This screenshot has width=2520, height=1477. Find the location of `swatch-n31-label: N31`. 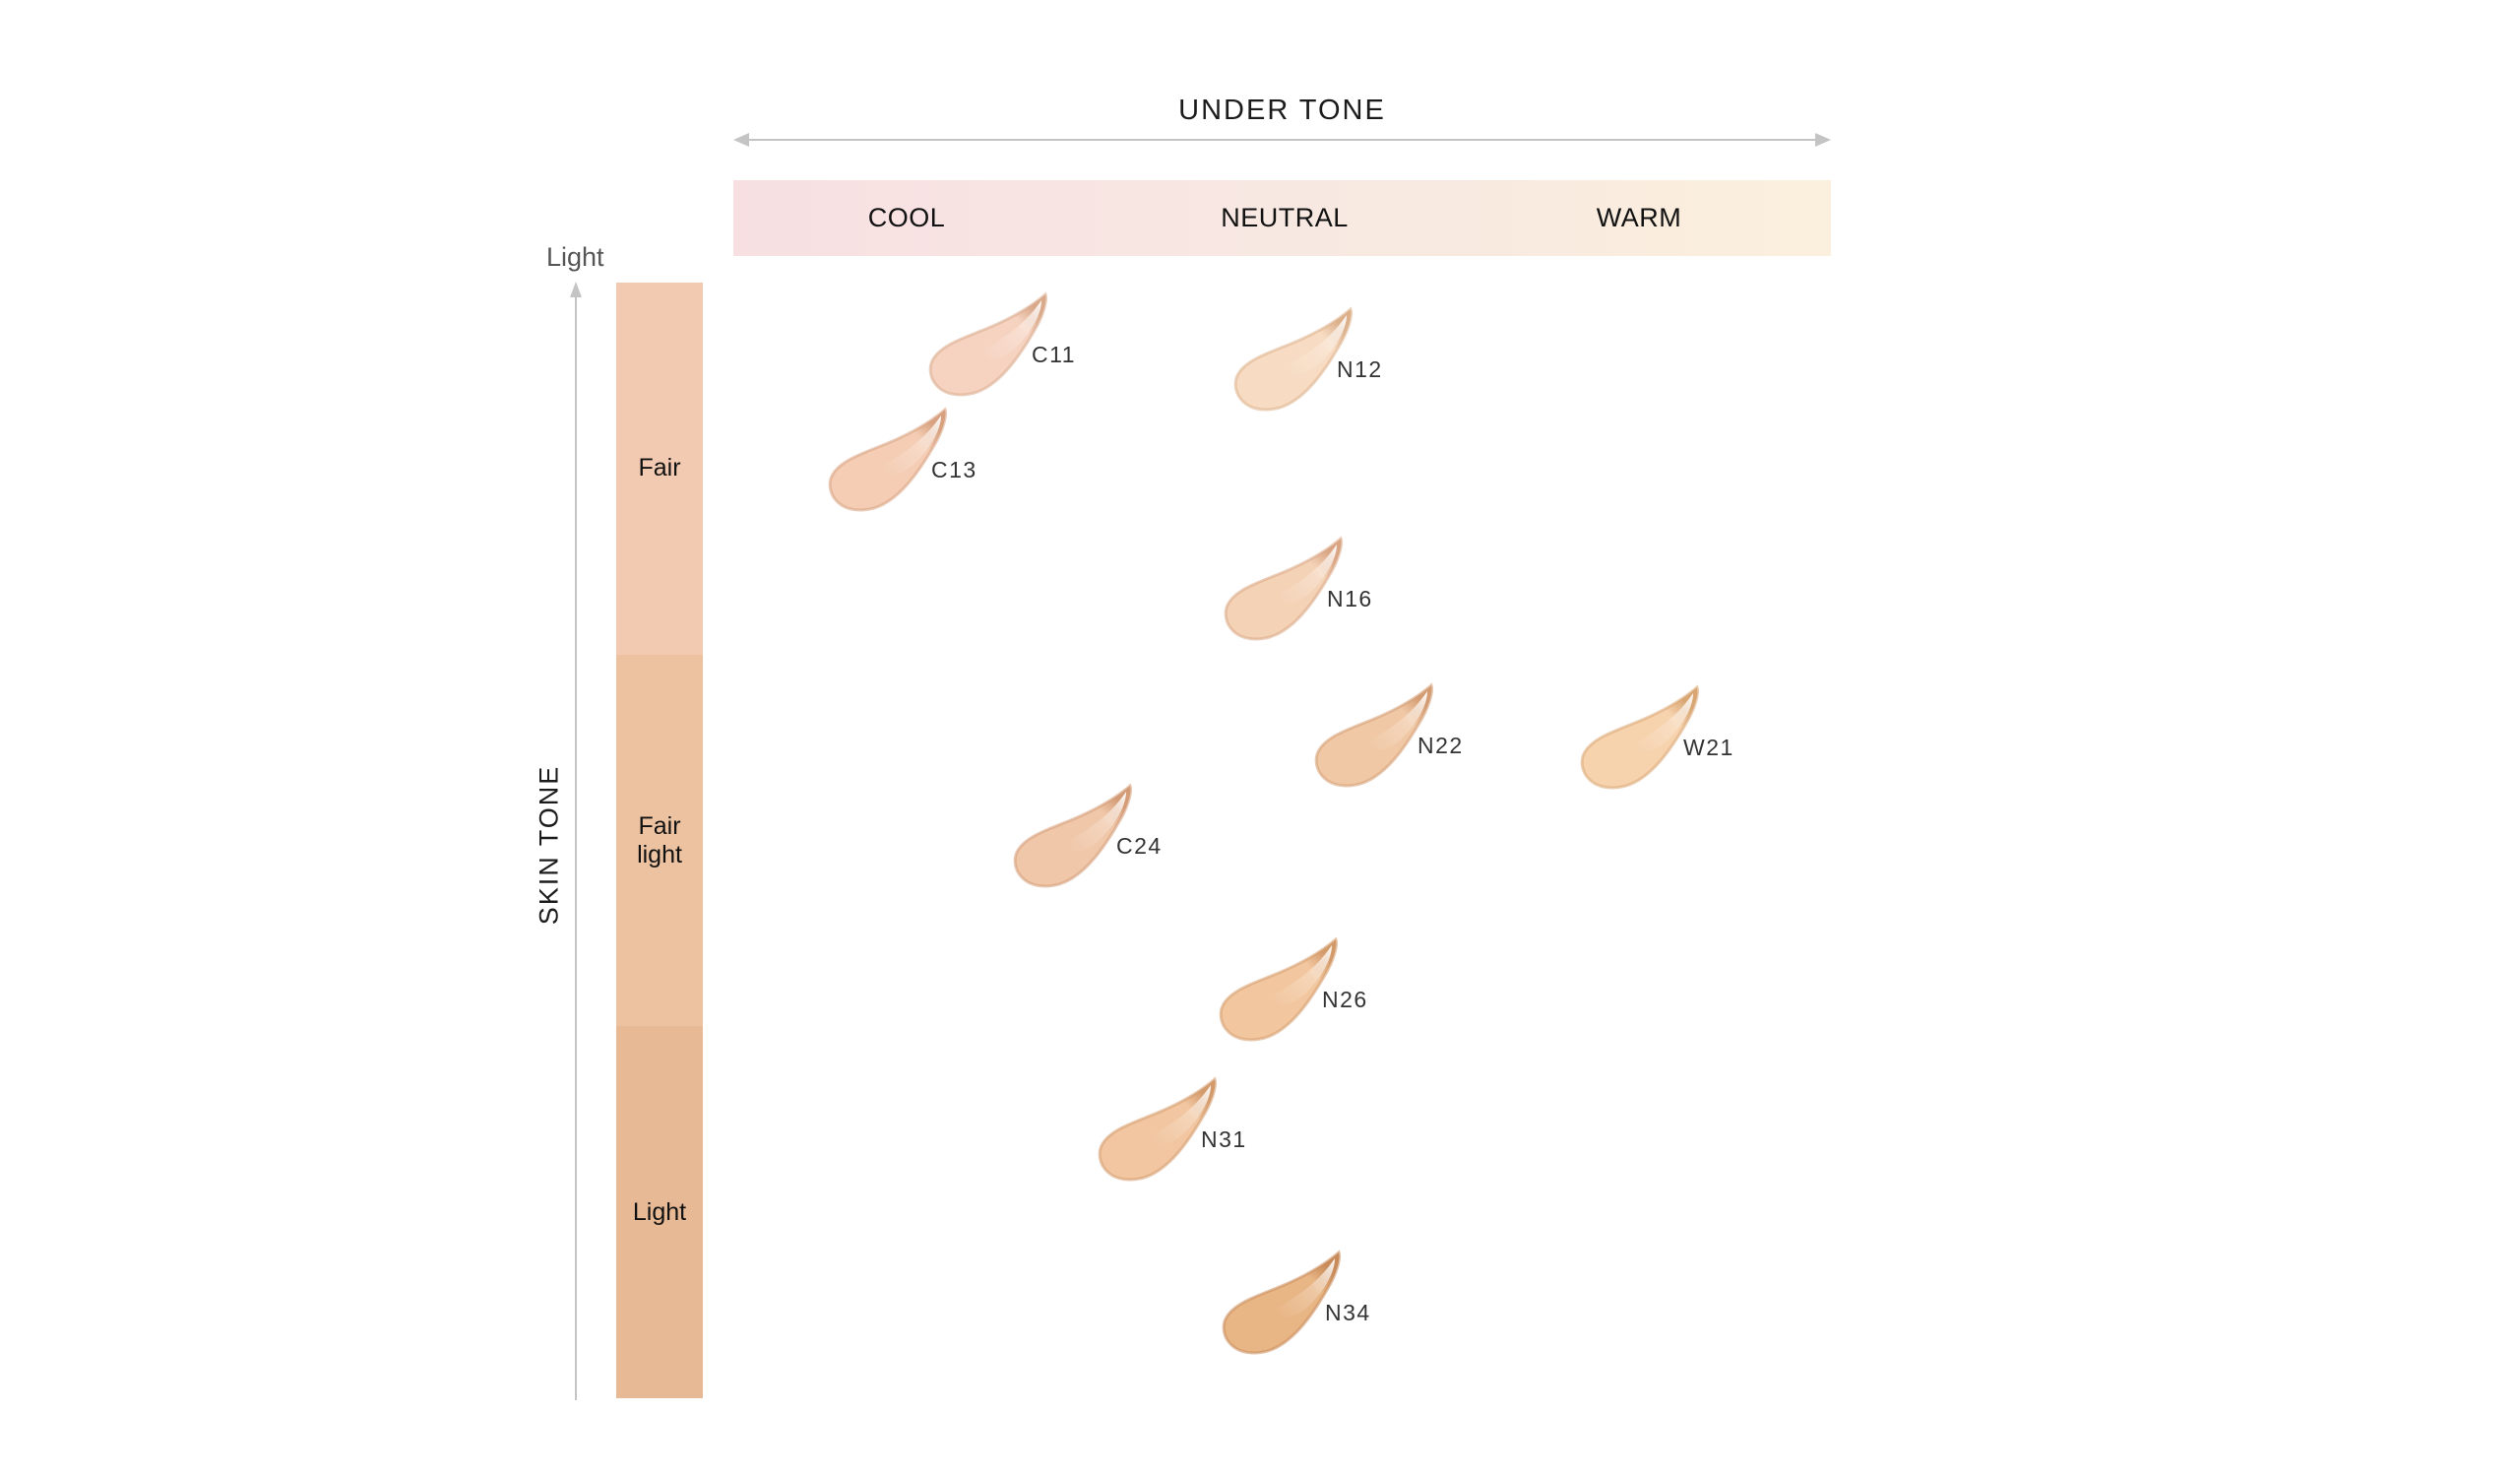

swatch-n31-label: N31 is located at coordinates (1224, 1139).